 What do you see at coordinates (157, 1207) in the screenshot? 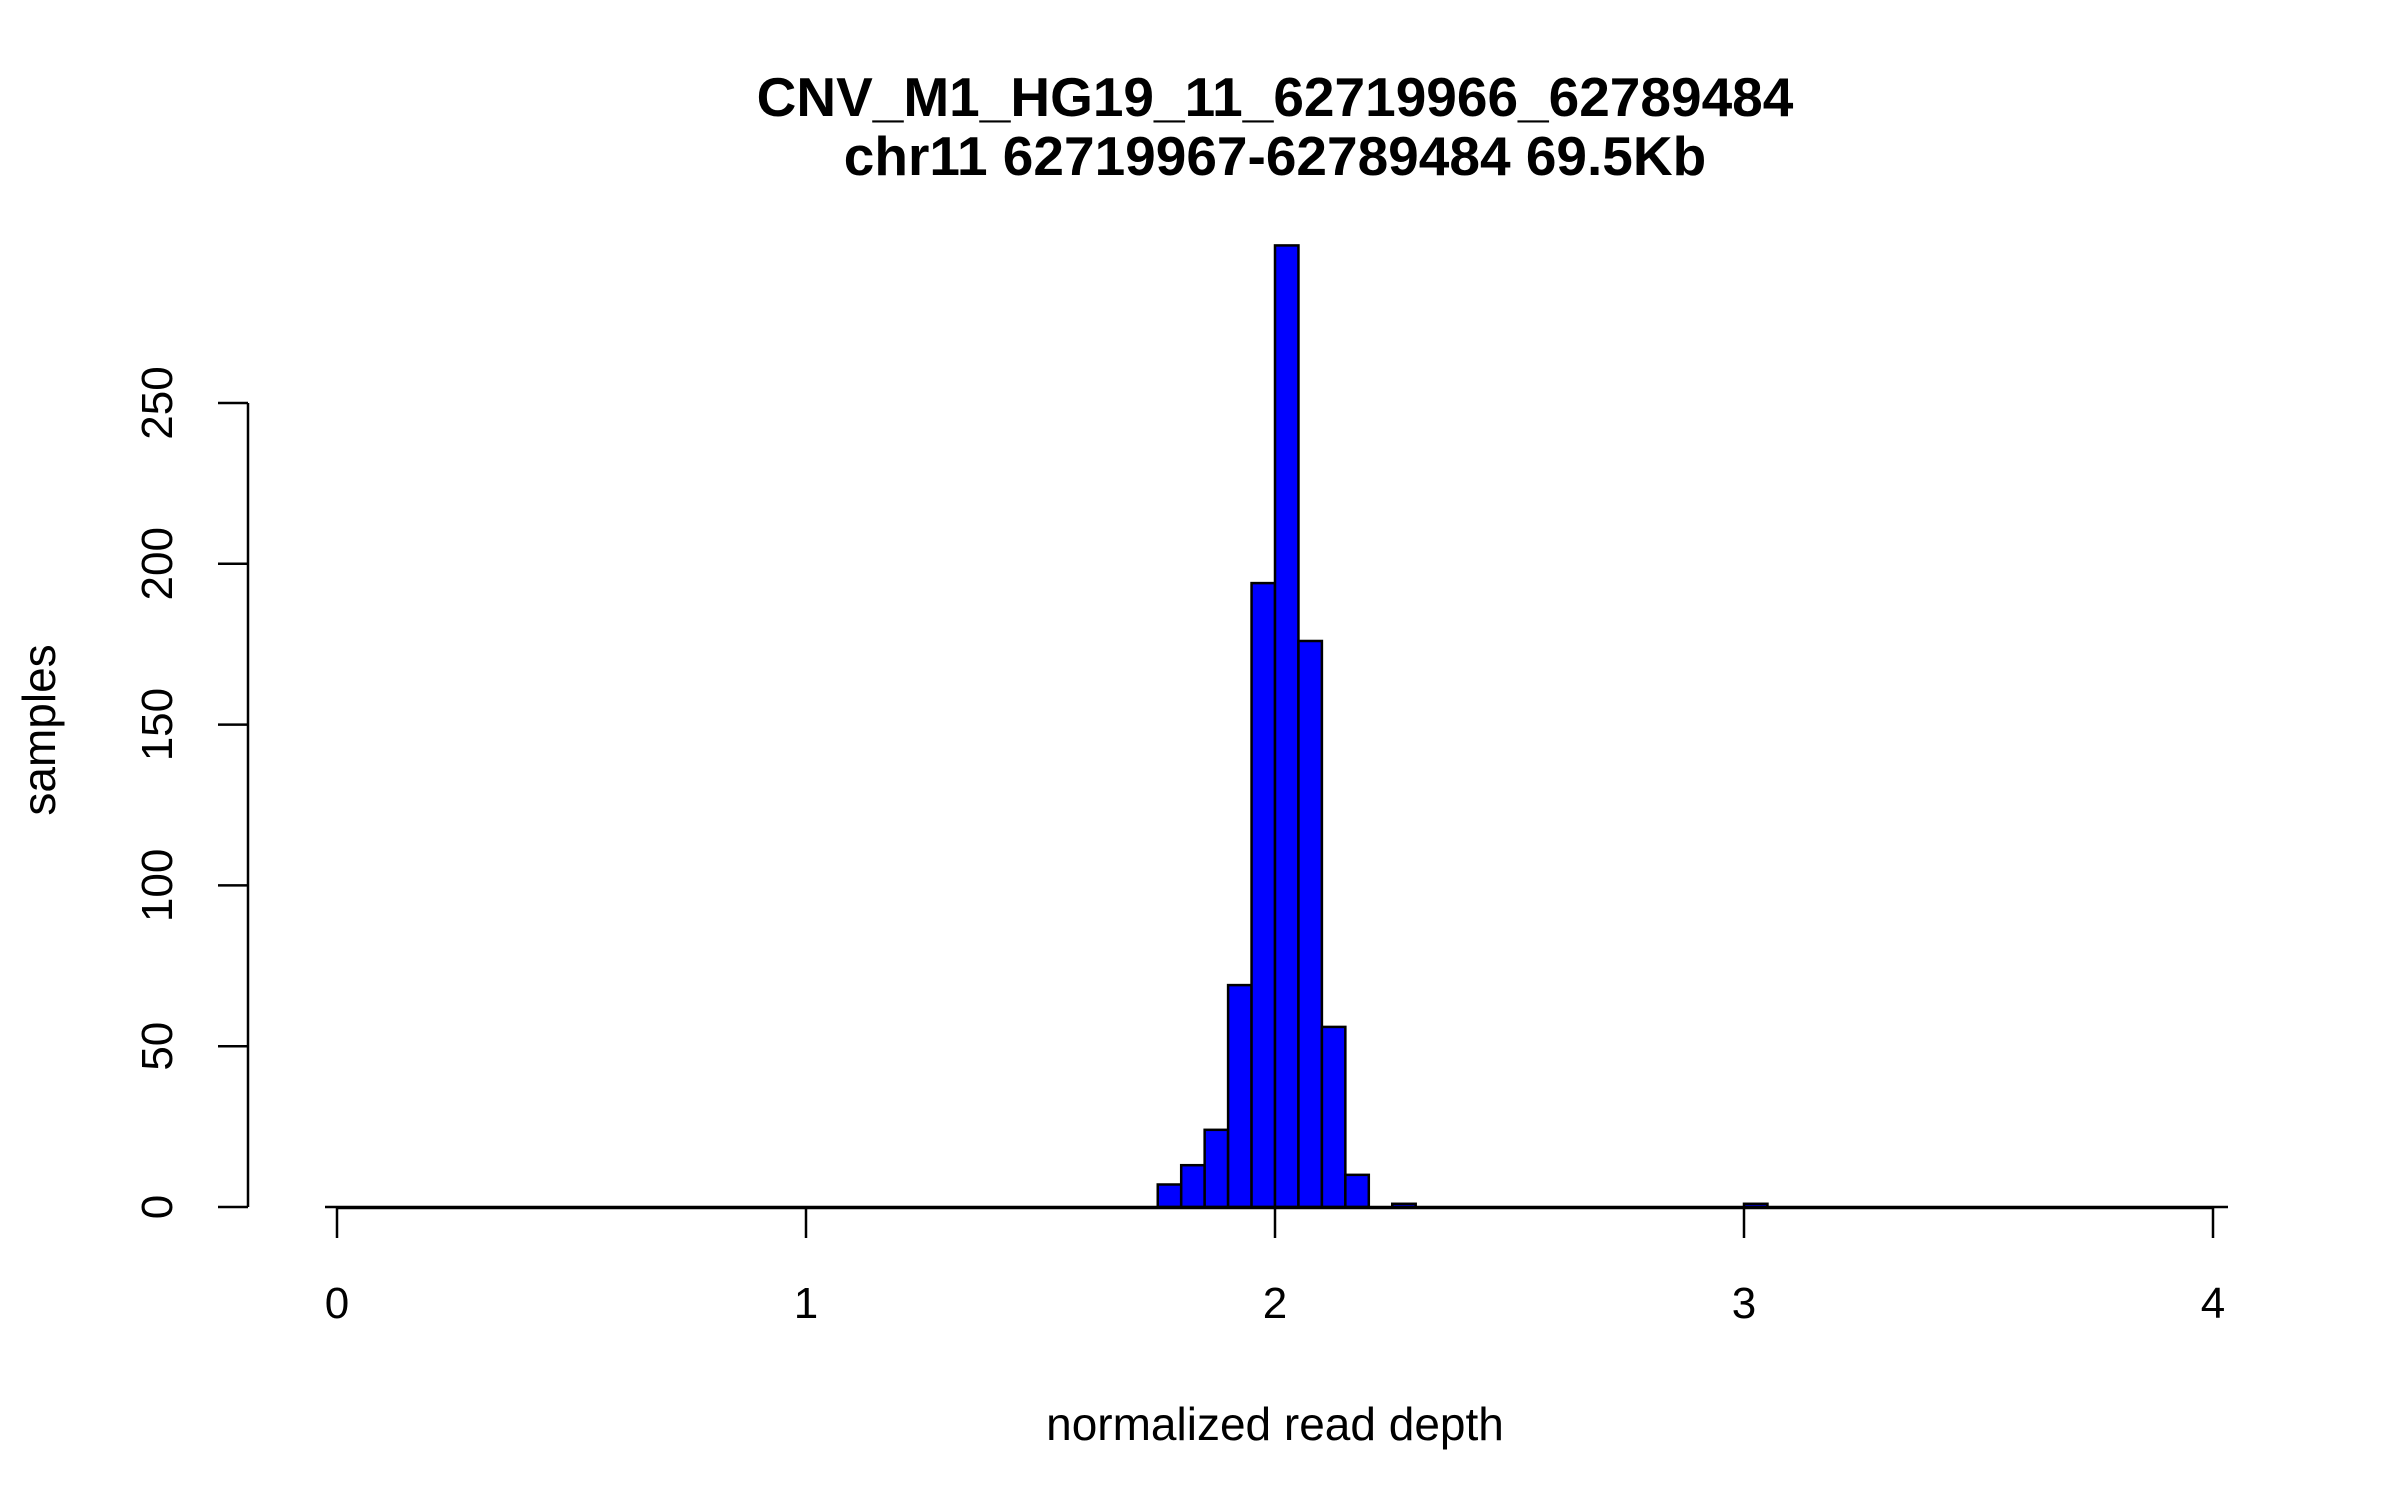
I see `y-tick-label: 0` at bounding box center [157, 1207].